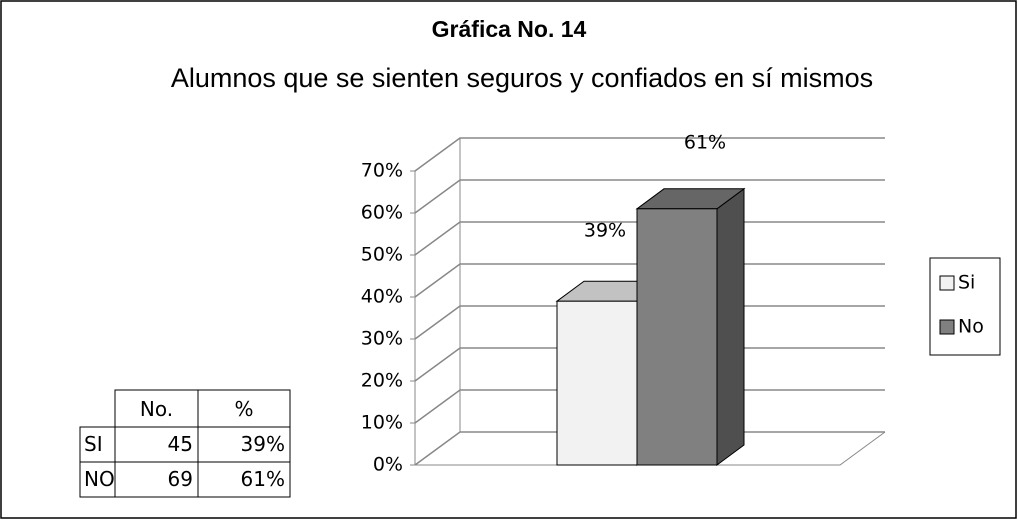 Image resolution: width=1018 pixels, height=520 pixels. I want to click on y-tick-label: 60%, so click(382, 213).